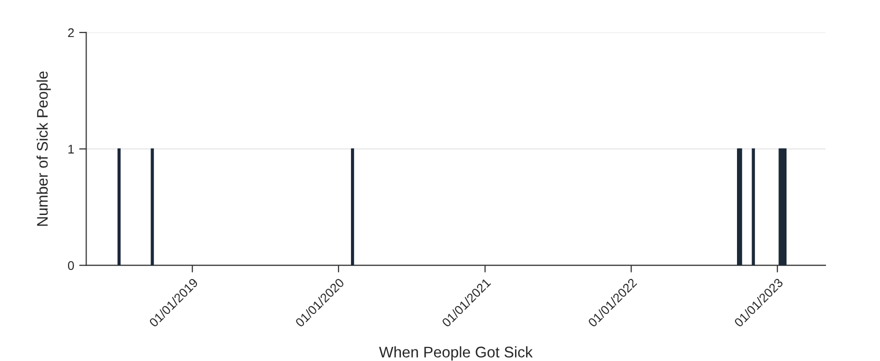 Image resolution: width=880 pixels, height=361 pixels. Describe the element at coordinates (43, 148) in the screenshot. I see `y-axis-title: Number of Sick People` at that location.